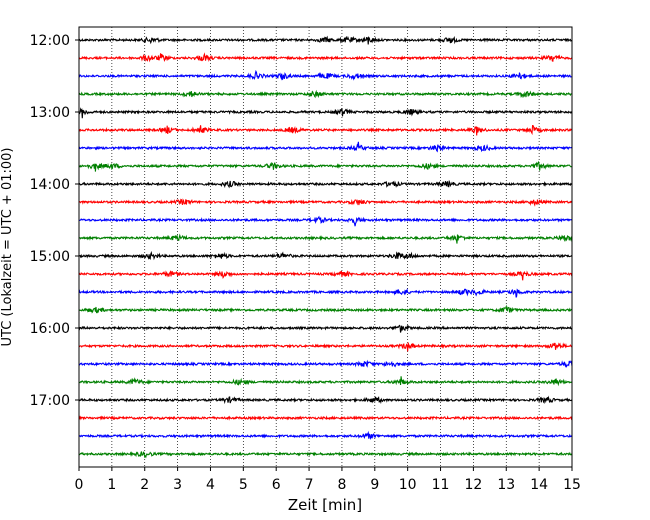 Image resolution: width=650 pixels, height=520 pixels. What do you see at coordinates (276, 485) in the screenshot?
I see `x-tick-label: 6` at bounding box center [276, 485].